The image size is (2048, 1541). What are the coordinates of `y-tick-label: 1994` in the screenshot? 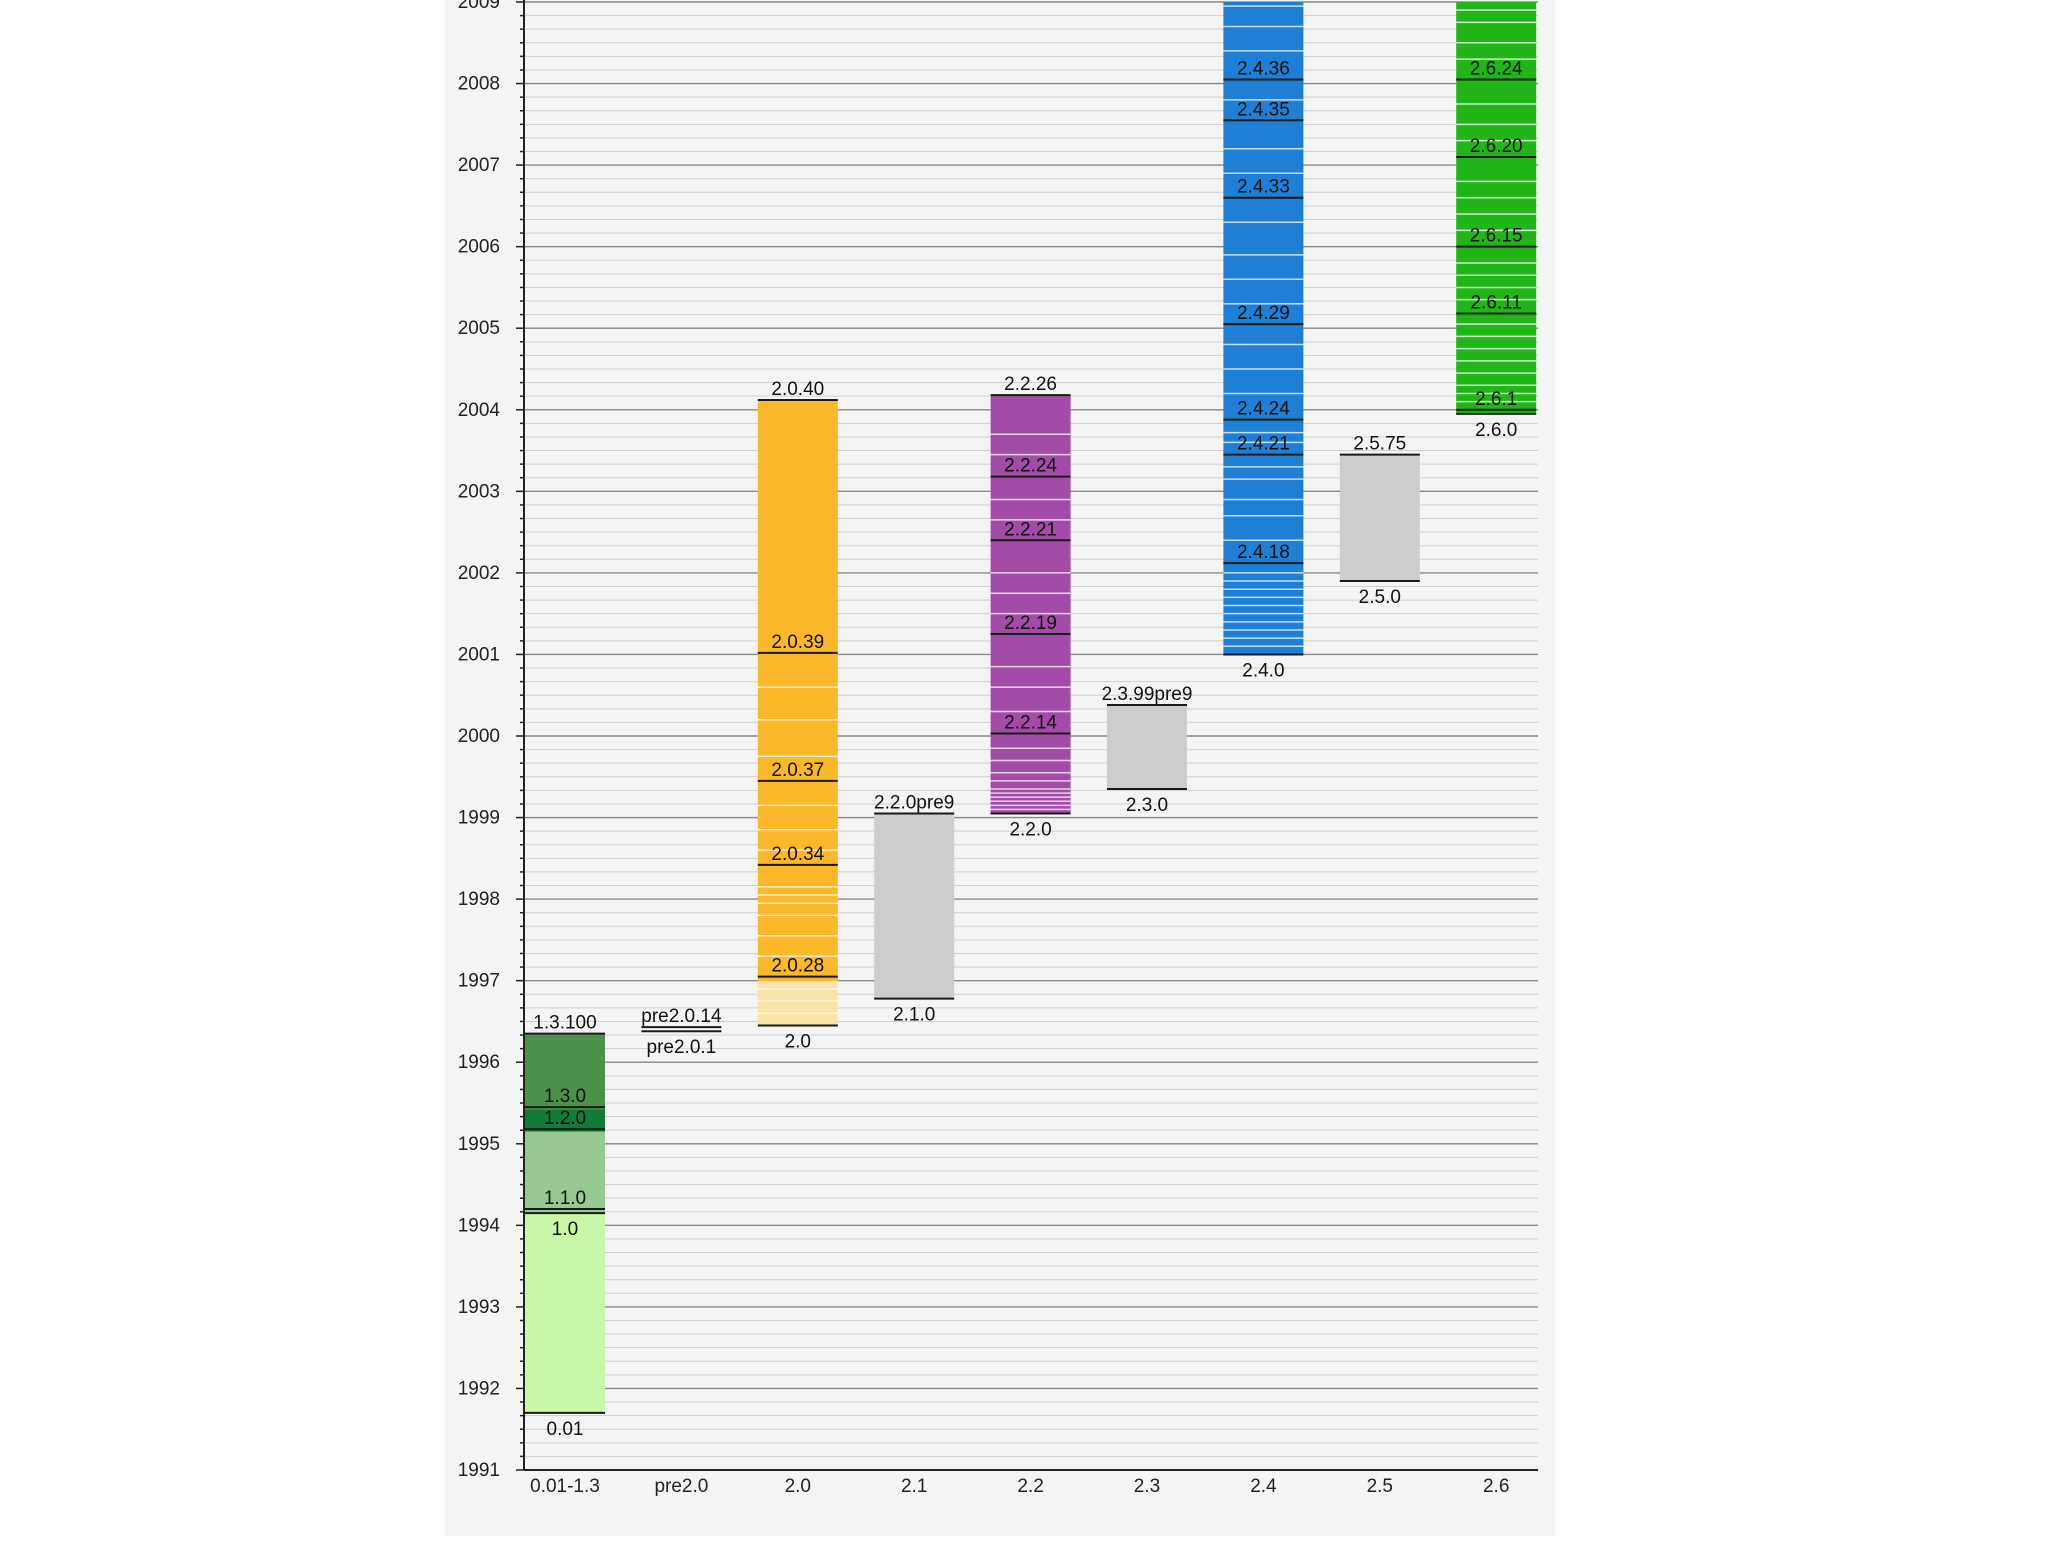 It's located at (479, 1225).